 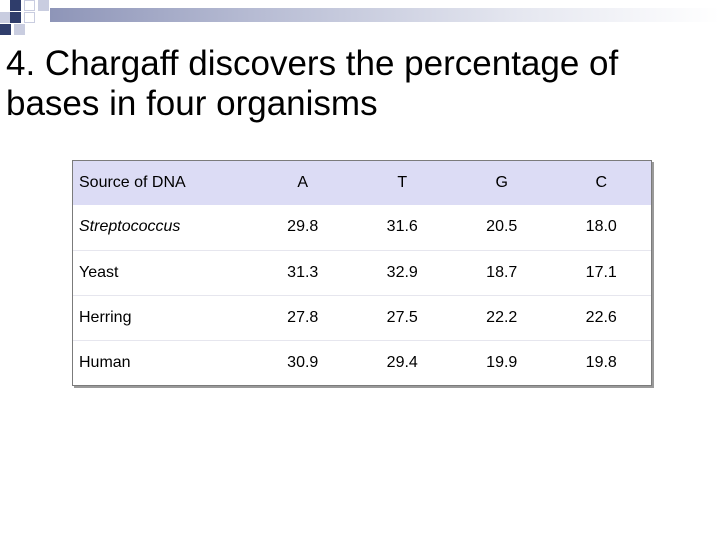 What do you see at coordinates (501, 182) in the screenshot?
I see `column-header-g: G` at bounding box center [501, 182].